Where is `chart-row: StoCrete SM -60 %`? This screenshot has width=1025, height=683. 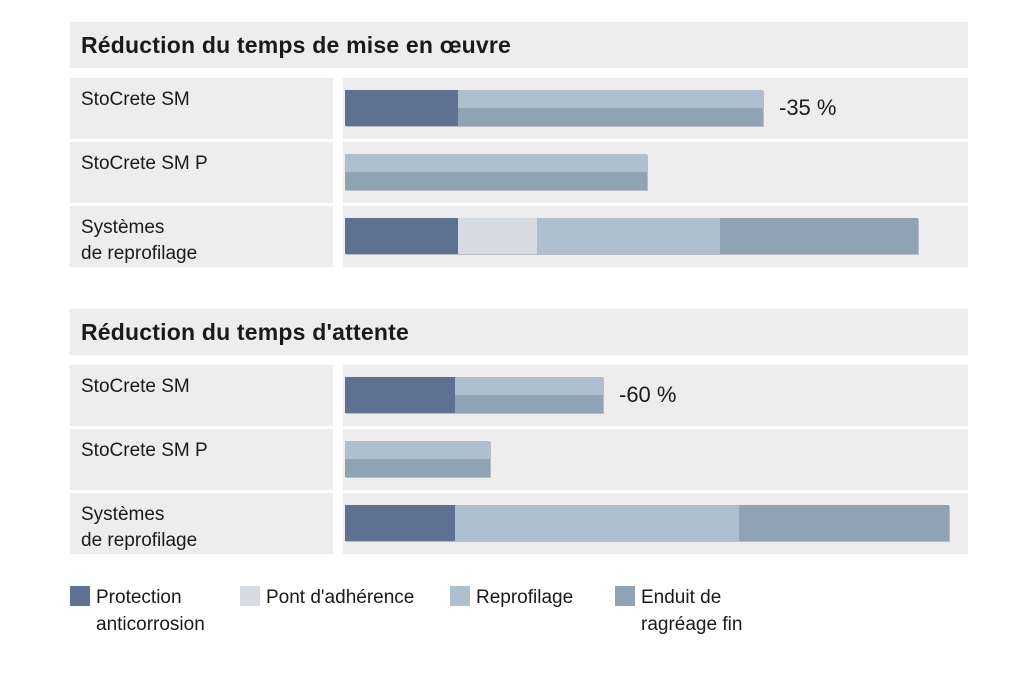 chart-row: StoCrete SM -60 % is located at coordinates (519, 395).